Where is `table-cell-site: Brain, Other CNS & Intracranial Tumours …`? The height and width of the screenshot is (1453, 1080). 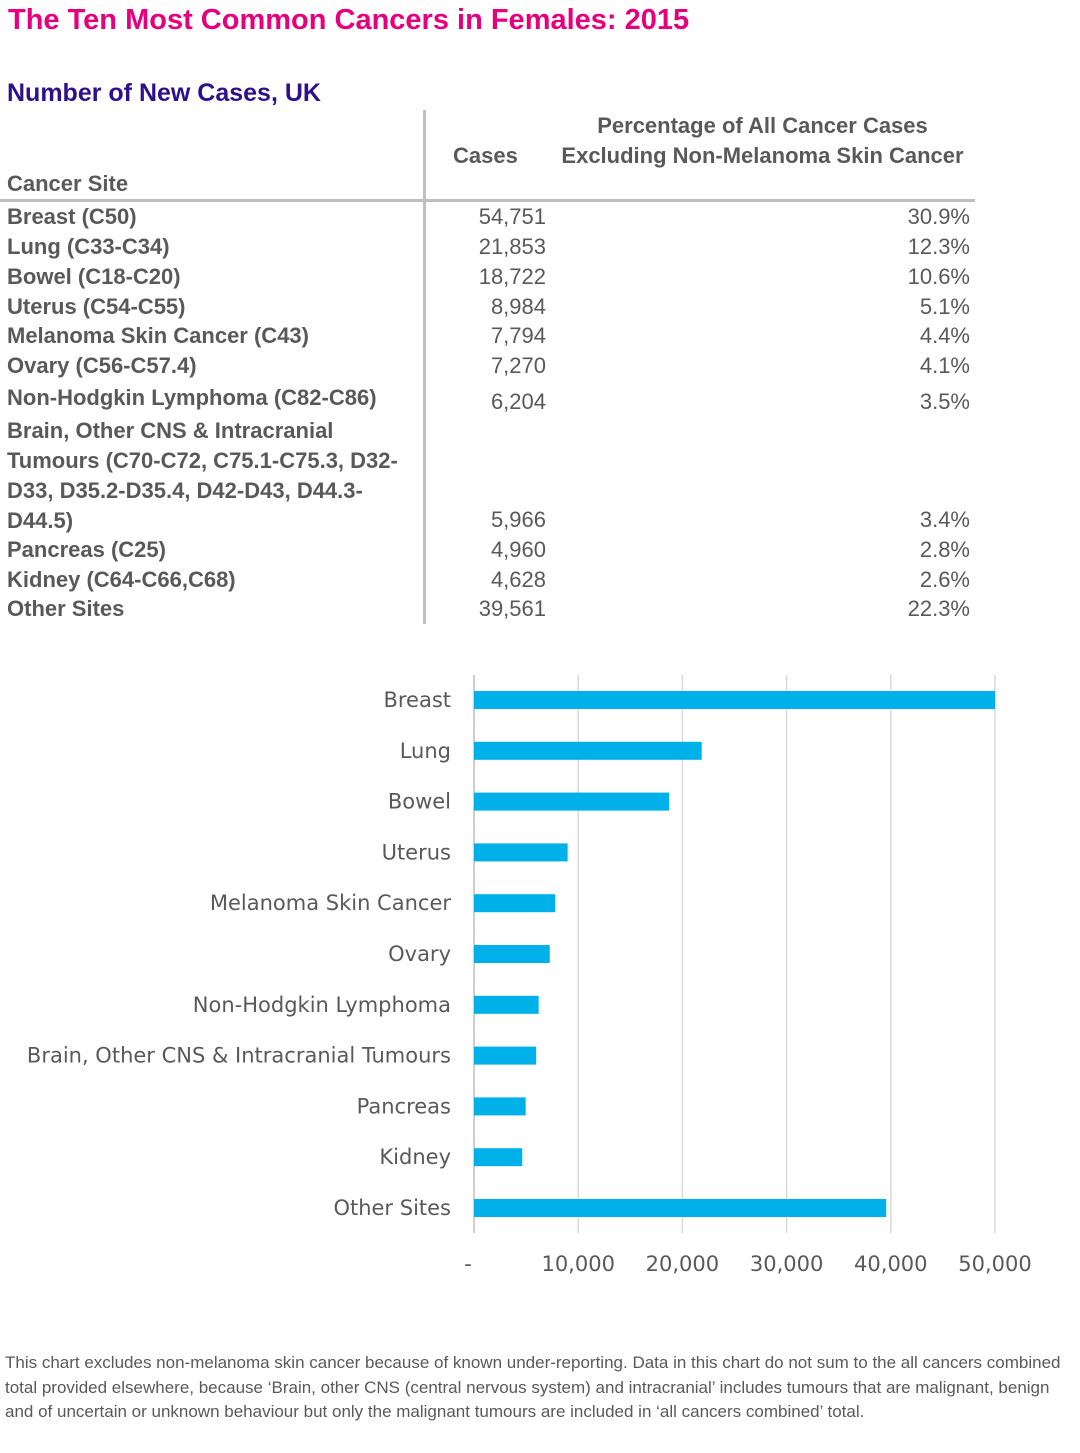 table-cell-site: Brain, Other CNS & Intracranial Tumours … is located at coordinates (202, 475).